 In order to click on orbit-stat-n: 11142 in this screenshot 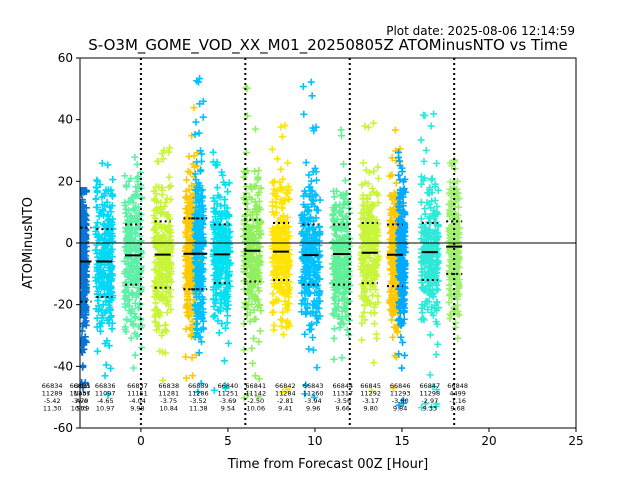, I will do `click(255, 394)`.